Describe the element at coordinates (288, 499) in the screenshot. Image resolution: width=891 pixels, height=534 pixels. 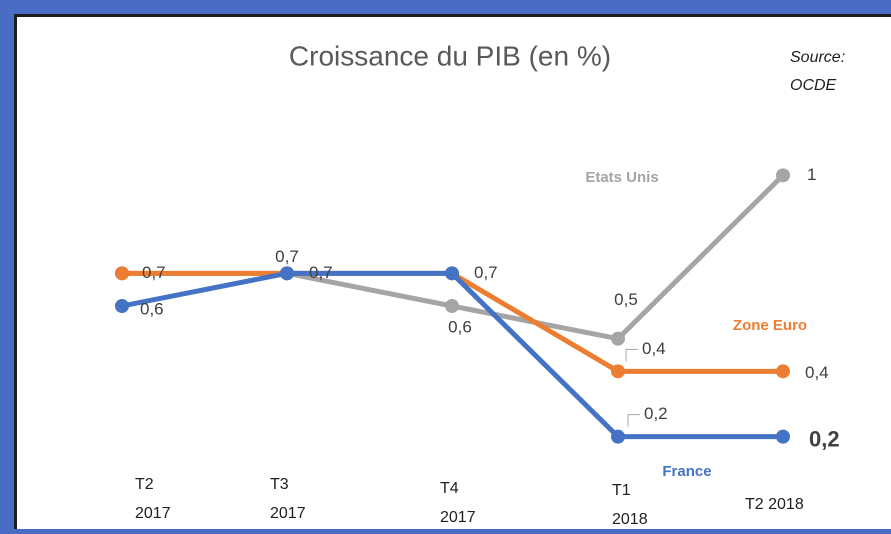
I see `x-tick-label: T3 2017` at that location.